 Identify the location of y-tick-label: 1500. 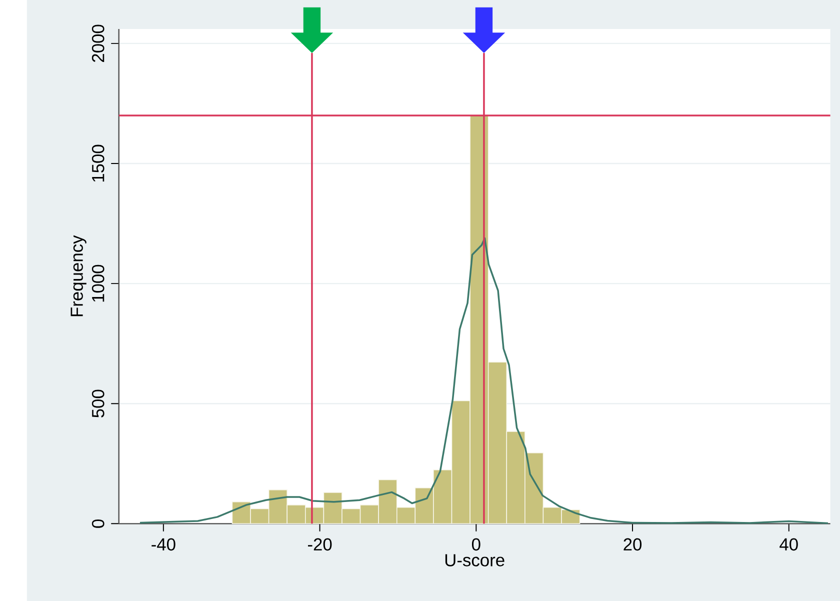
(98, 163).